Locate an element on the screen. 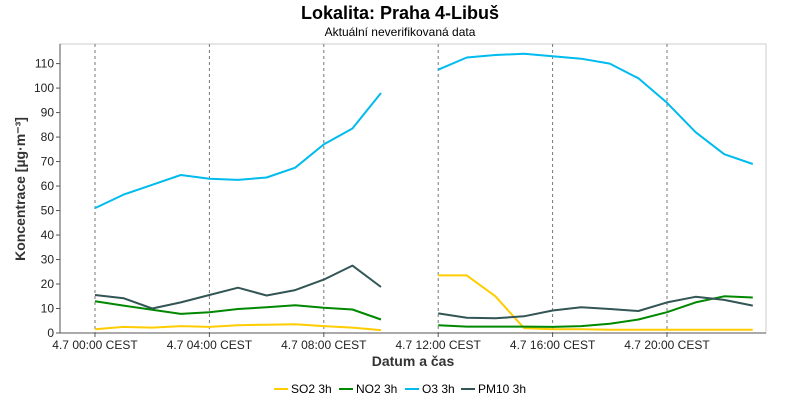  y-tick-label: 20 is located at coordinates (48, 284).